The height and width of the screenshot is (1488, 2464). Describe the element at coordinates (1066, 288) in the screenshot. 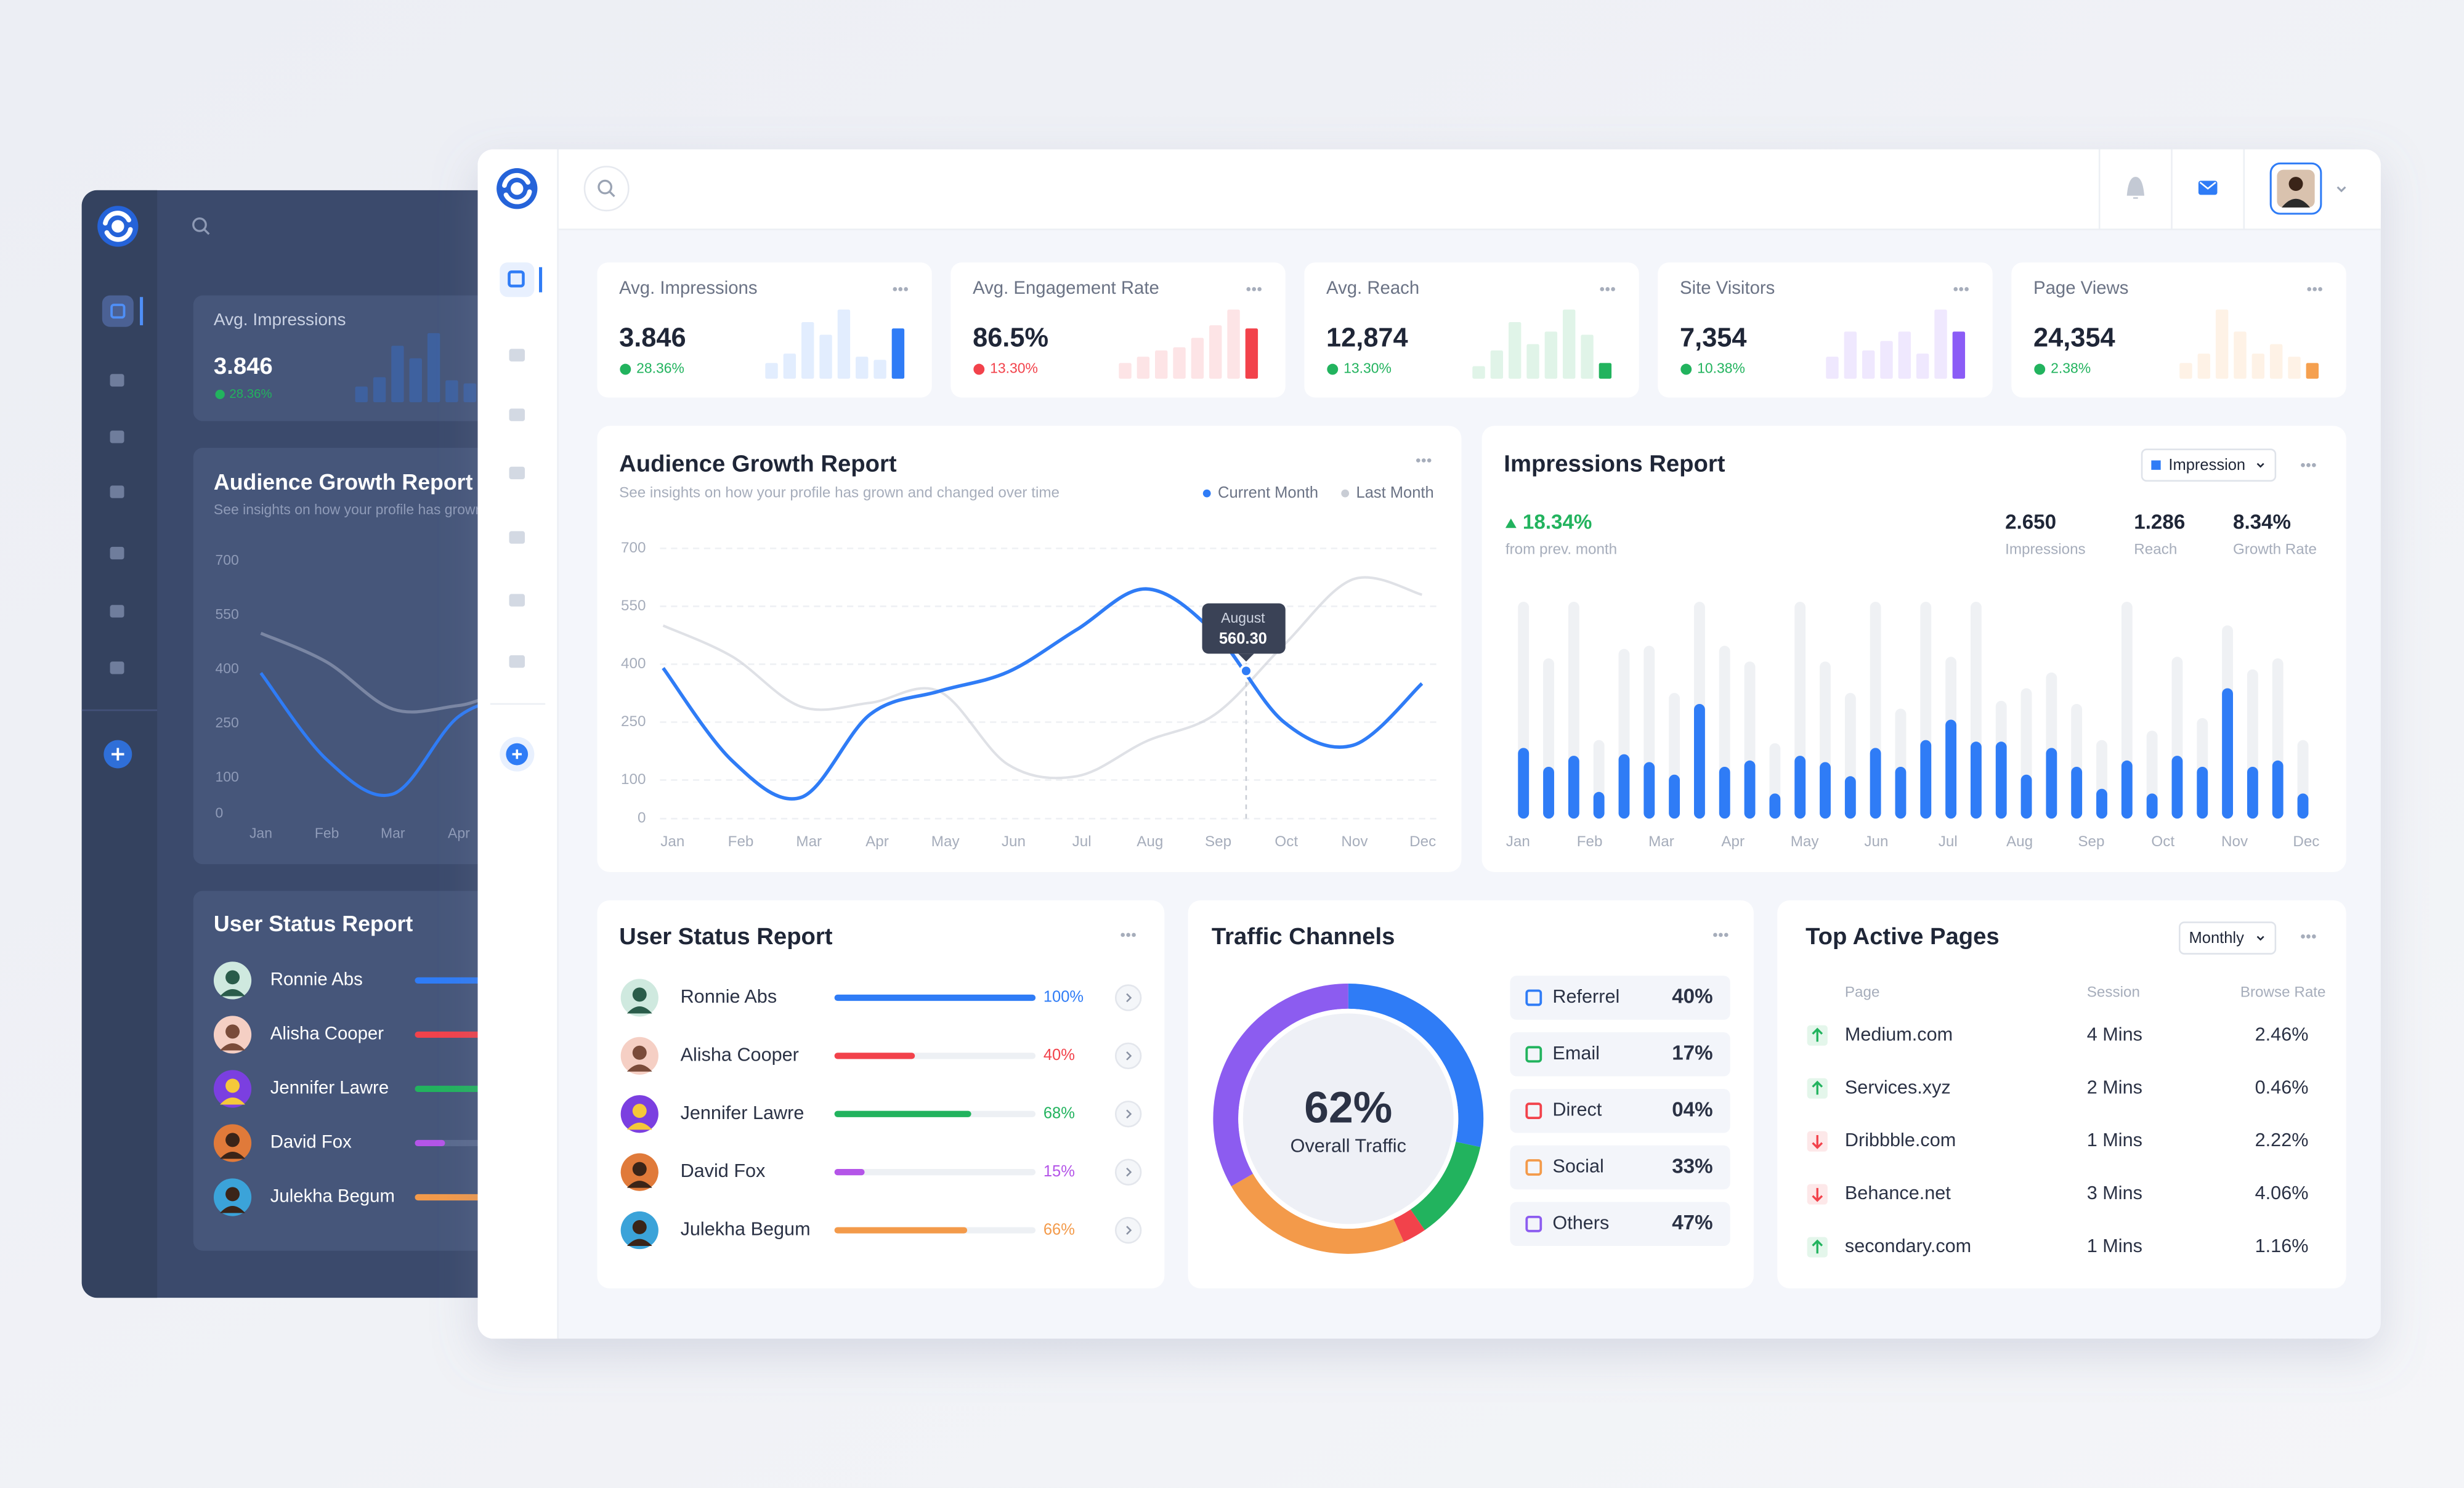

I see `kpi-title: Avg. Engagement Rate` at that location.